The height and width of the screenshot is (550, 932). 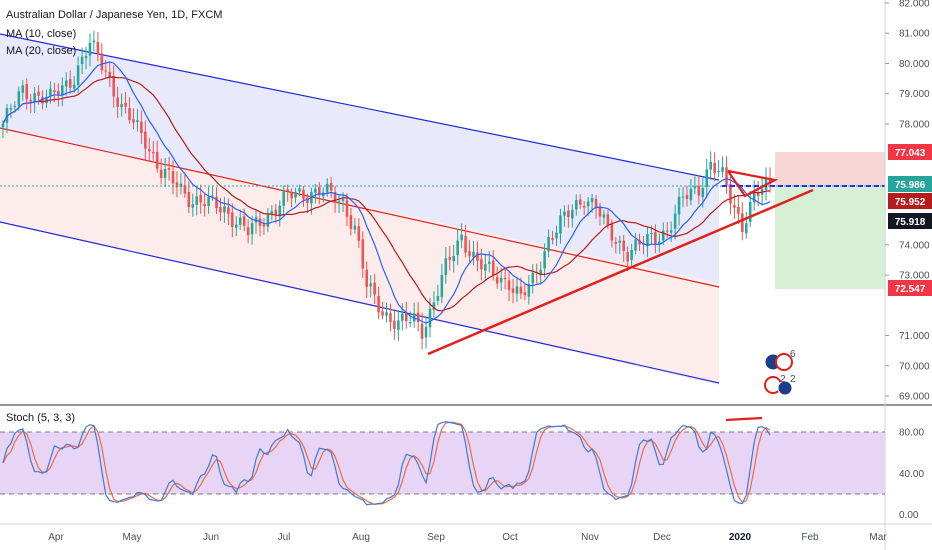 I want to click on rising-trendline, so click(x=620, y=272).